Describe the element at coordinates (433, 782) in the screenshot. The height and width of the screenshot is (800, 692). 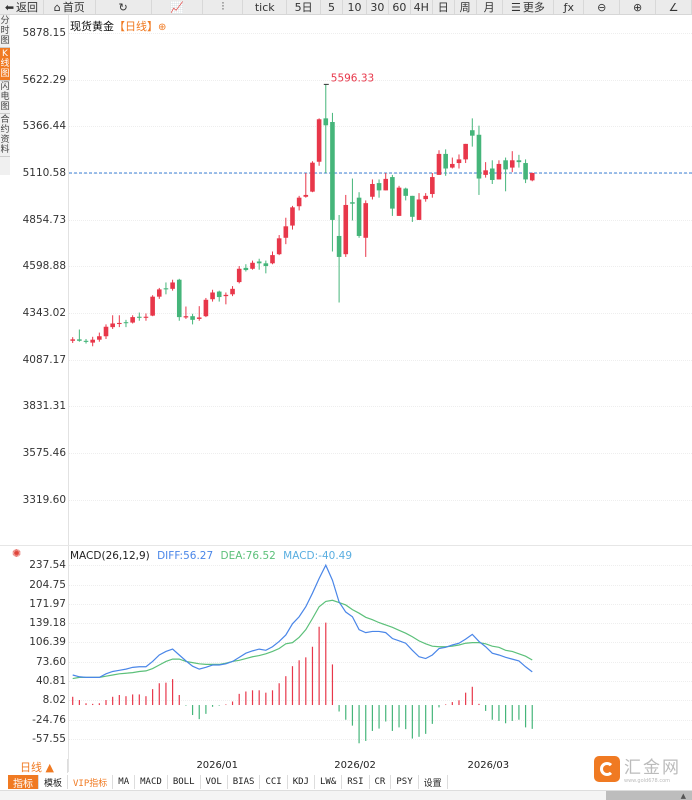
I see `indicator-tab-设置: 设置` at that location.